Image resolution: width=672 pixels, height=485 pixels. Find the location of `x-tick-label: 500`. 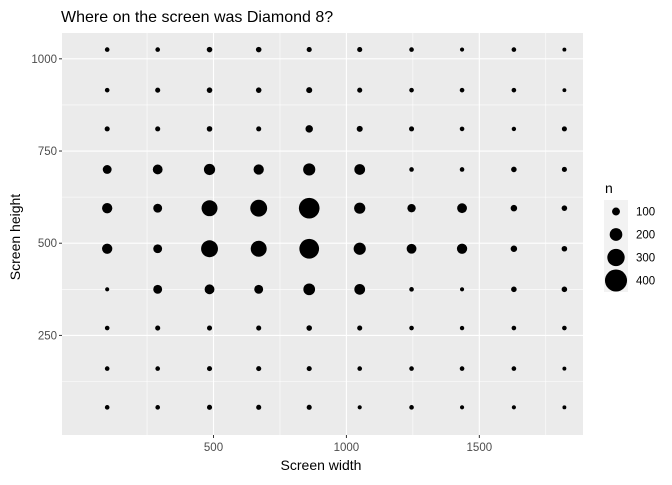

x-tick-label: 500 is located at coordinates (213, 448).